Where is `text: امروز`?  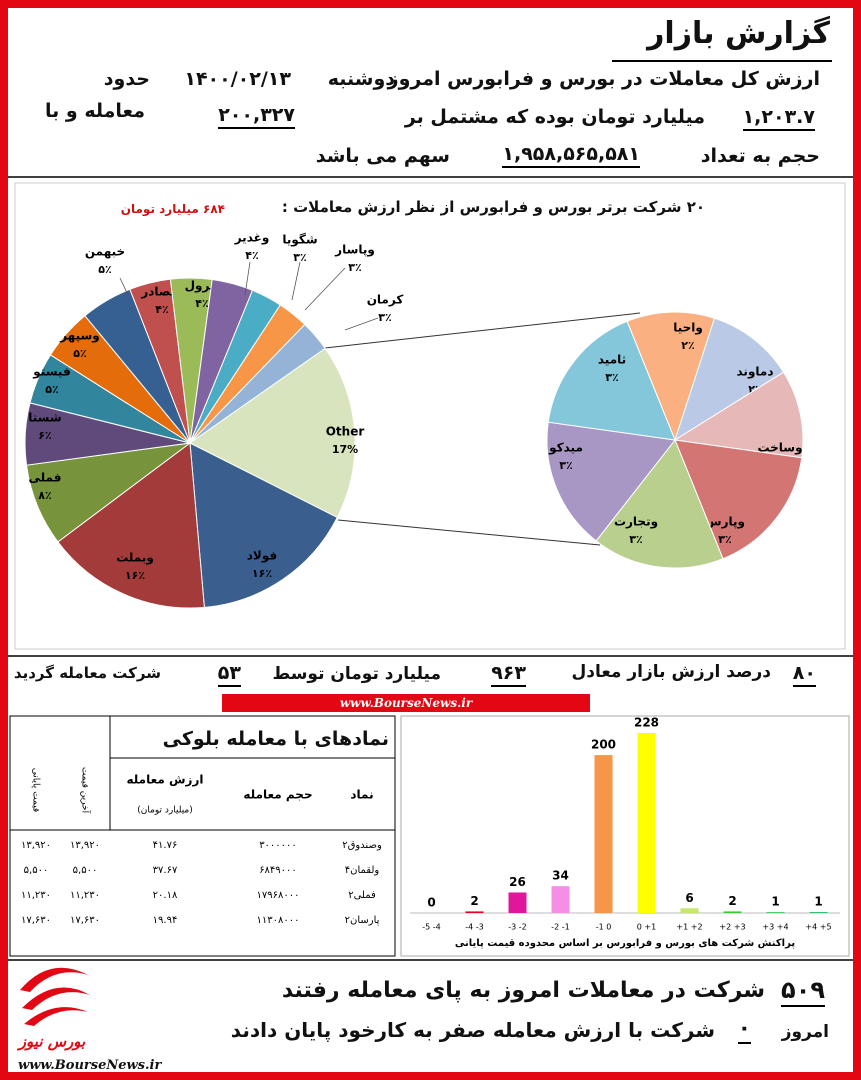
text: امروز is located at coordinates (805, 1032).